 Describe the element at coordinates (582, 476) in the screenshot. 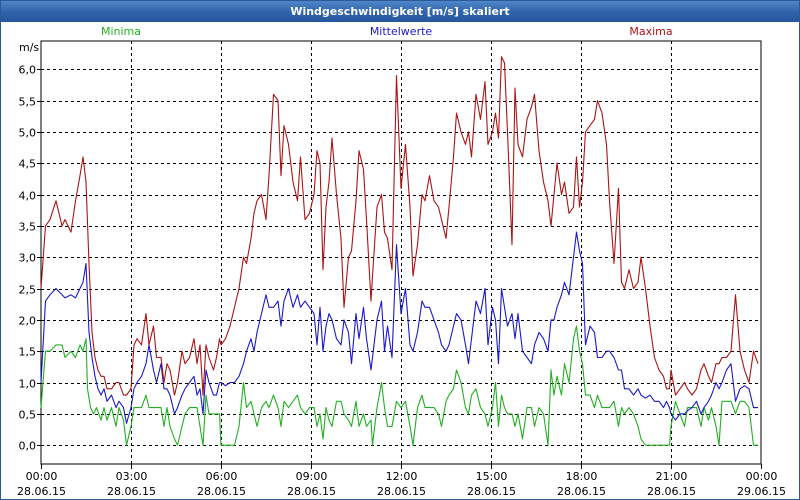

I see `x-tick-time-label: 18:00` at that location.